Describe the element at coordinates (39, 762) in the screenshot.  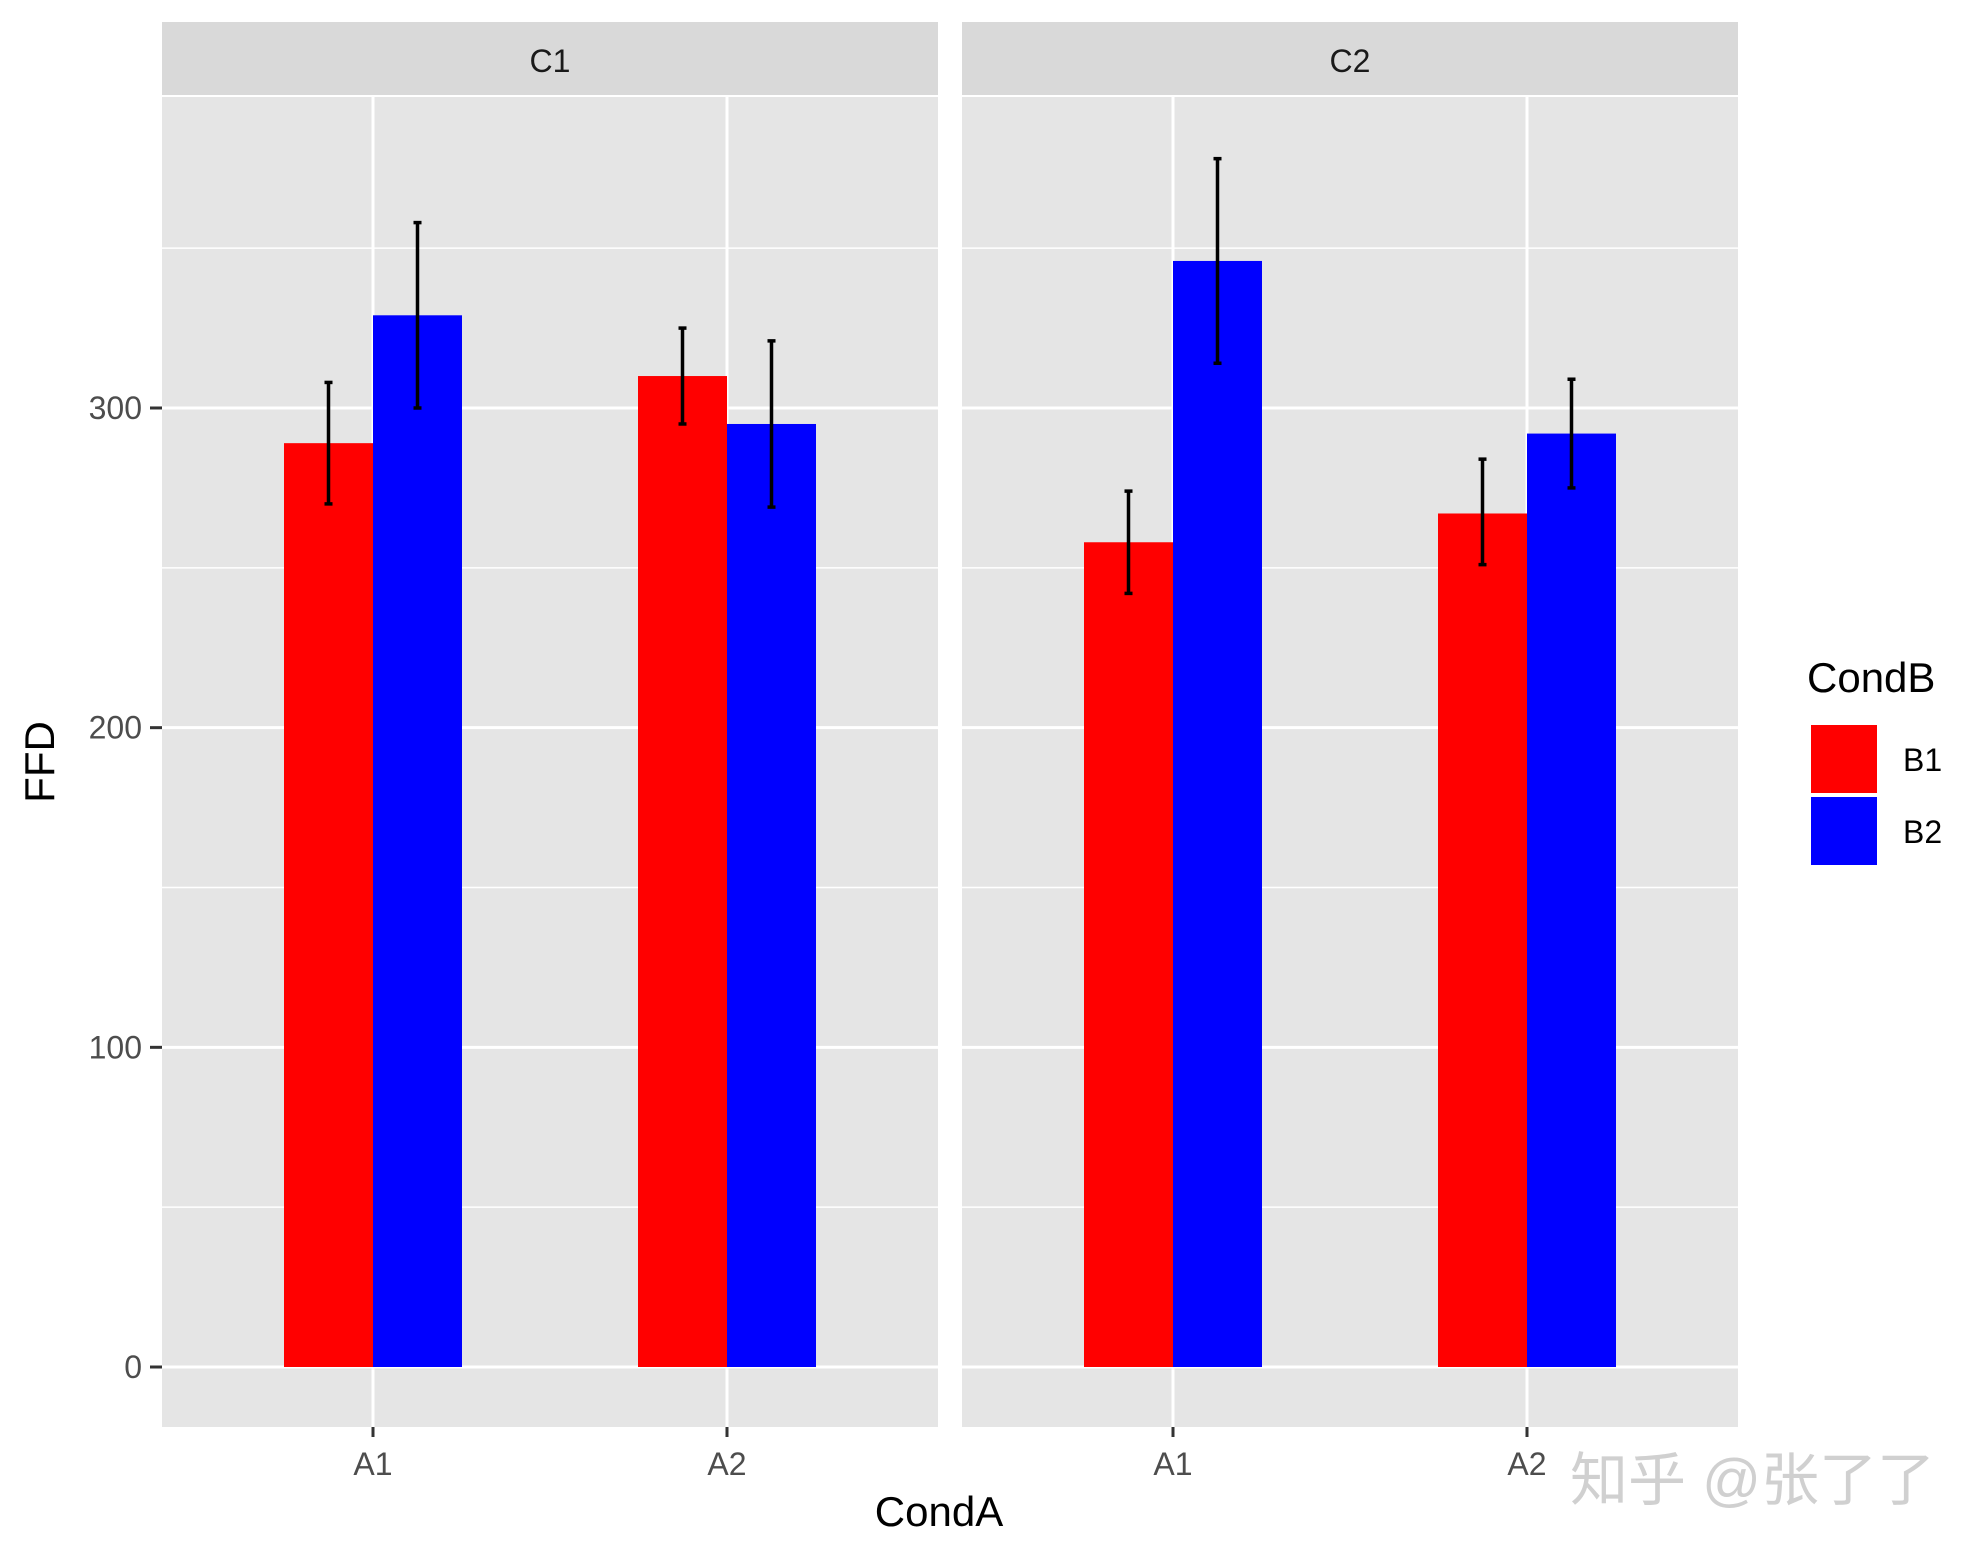
I see `y-axis-title: FFD` at that location.